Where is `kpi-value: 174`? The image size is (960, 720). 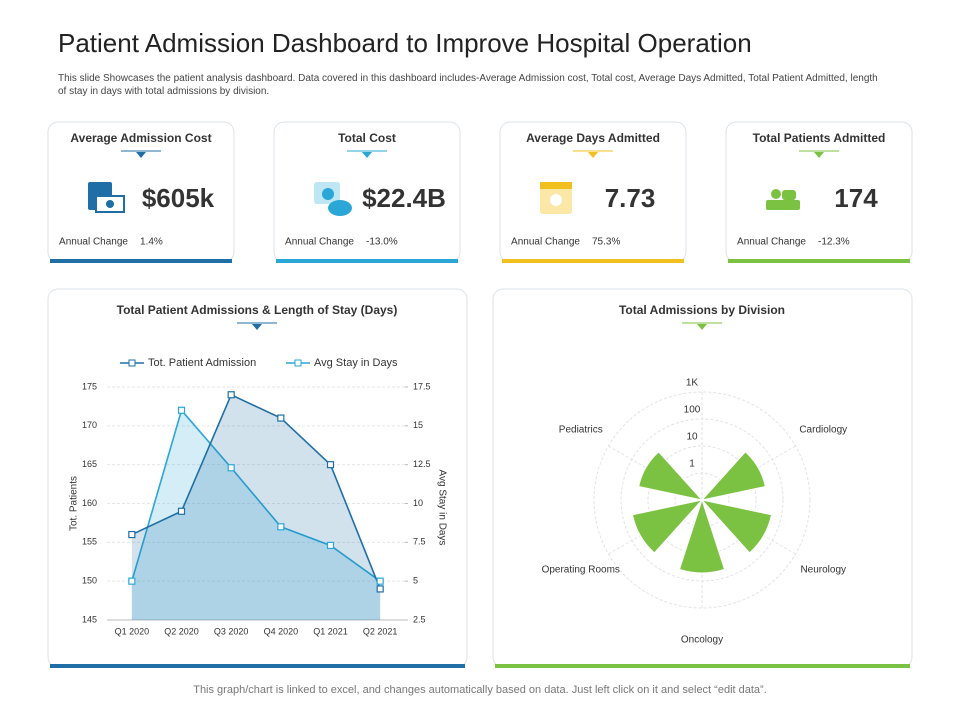 kpi-value: 174 is located at coordinates (856, 198).